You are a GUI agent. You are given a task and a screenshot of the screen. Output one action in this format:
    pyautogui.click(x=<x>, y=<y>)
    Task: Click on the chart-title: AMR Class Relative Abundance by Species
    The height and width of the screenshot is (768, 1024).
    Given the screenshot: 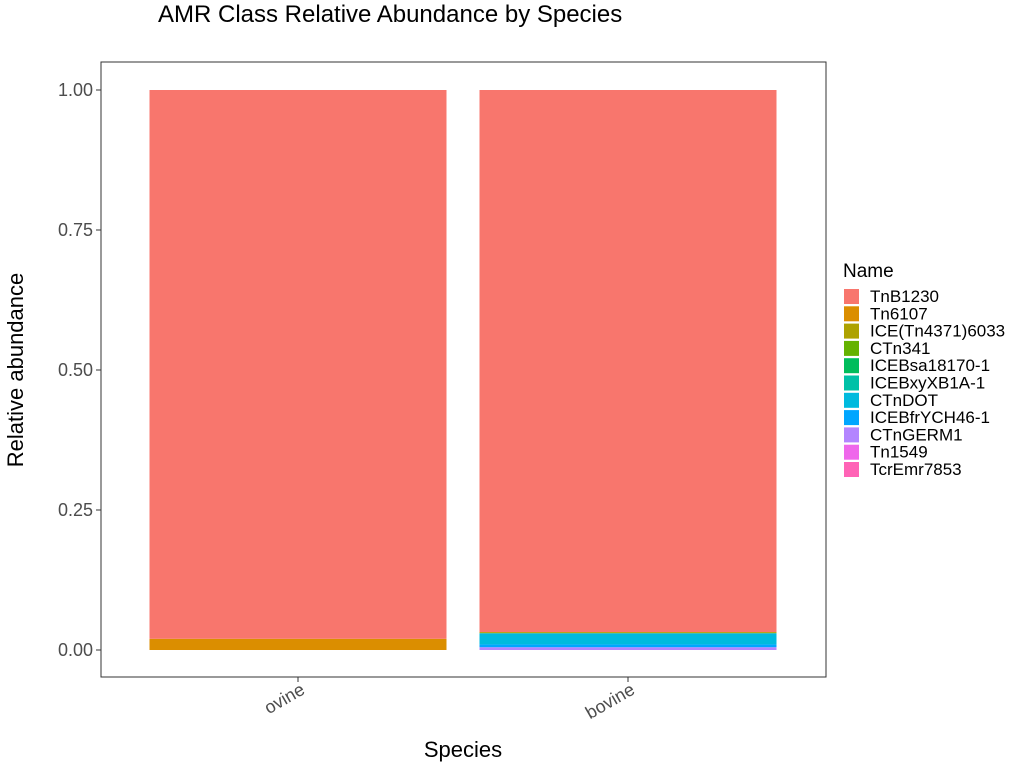 What is the action you would take?
    pyautogui.click(x=390, y=14)
    